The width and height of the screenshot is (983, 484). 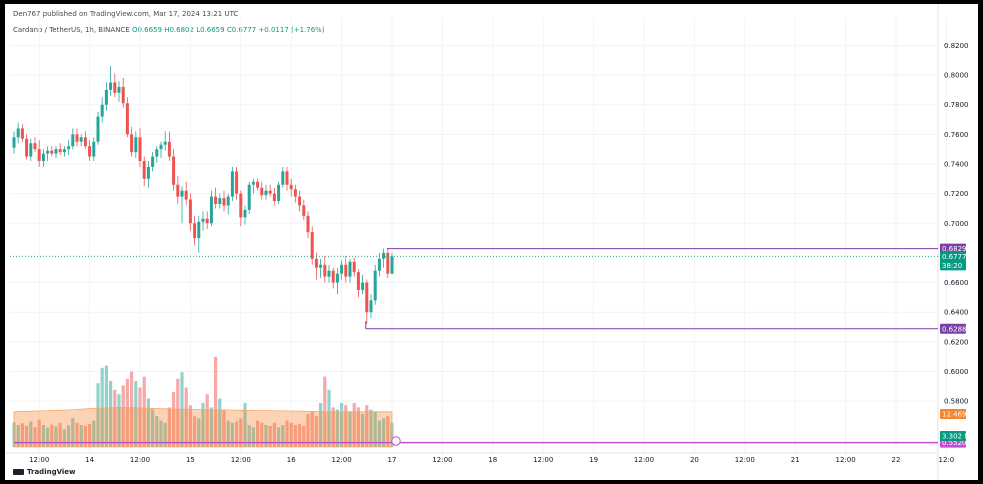 What do you see at coordinates (203, 427) in the screenshot?
I see `volume-sma` at bounding box center [203, 427].